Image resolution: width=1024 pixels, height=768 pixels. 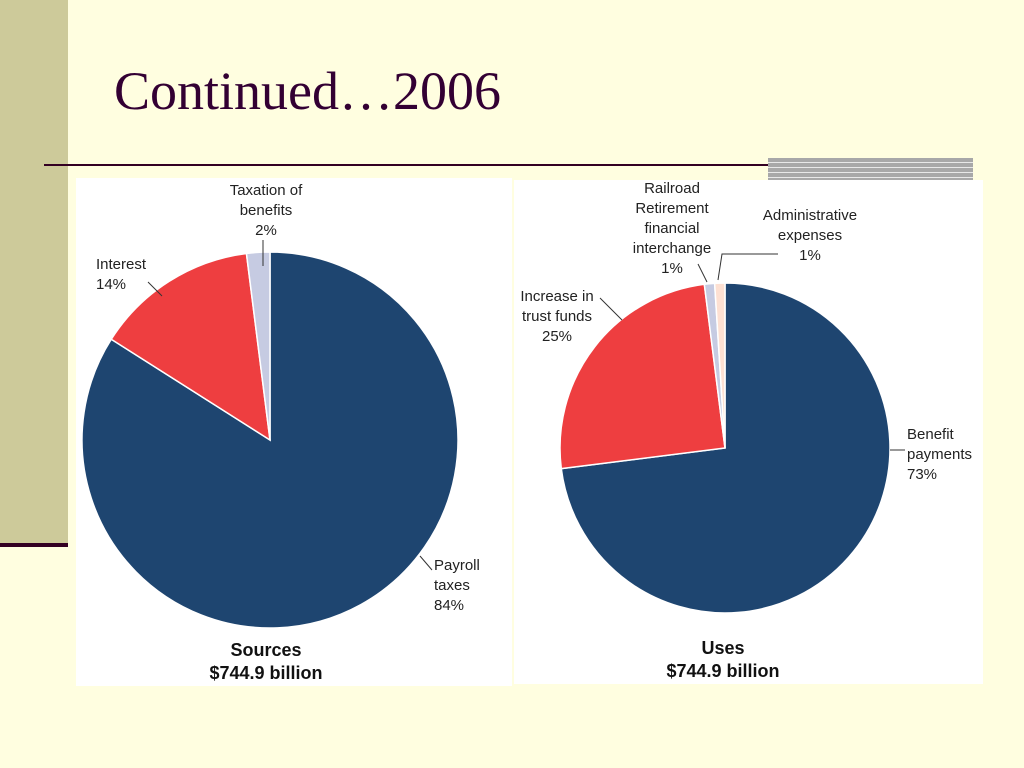 What do you see at coordinates (642, 376) in the screenshot?
I see `uses-slice-increase-in` at bounding box center [642, 376].